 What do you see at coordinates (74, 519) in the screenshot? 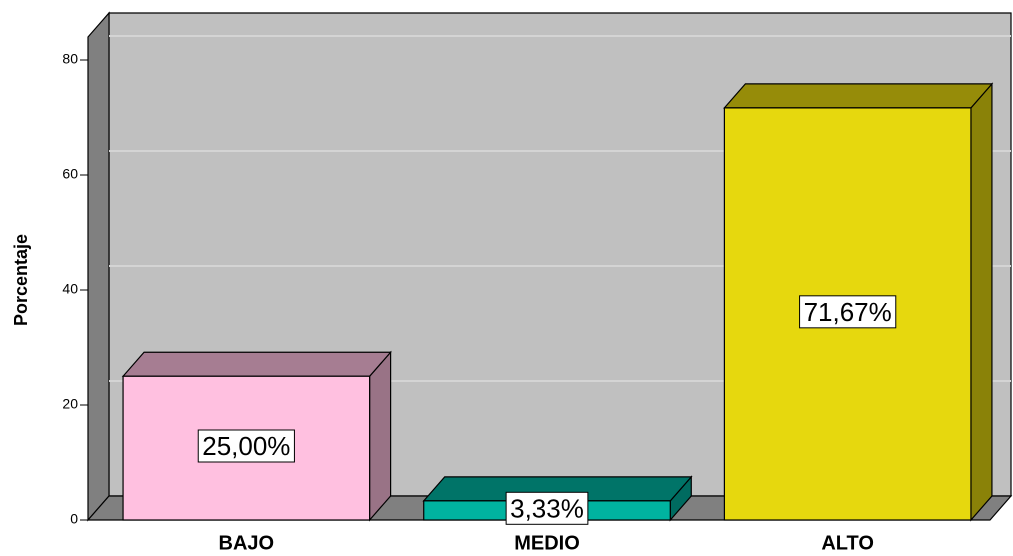
I see `y-tick-label: 0` at bounding box center [74, 519].